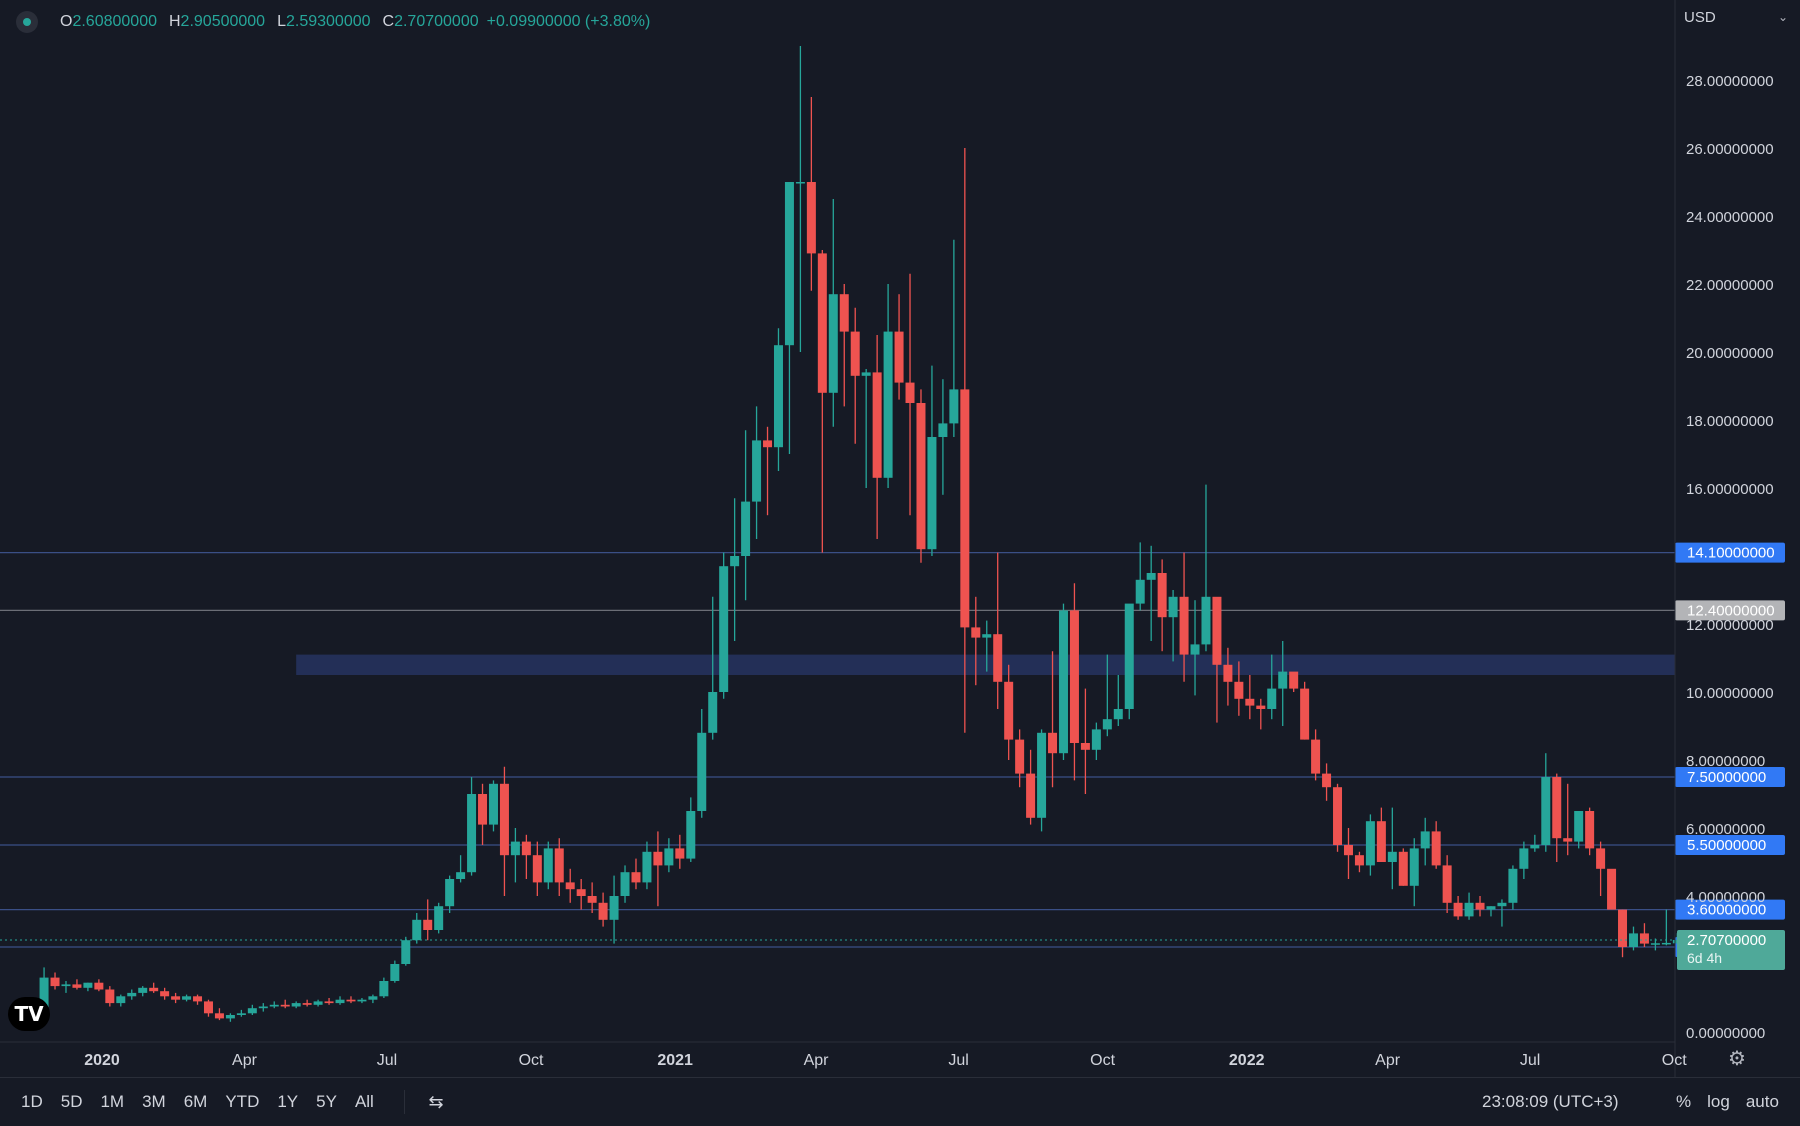  What do you see at coordinates (1731, 610) in the screenshot?
I see `level-price-label: 12.40000000` at bounding box center [1731, 610].